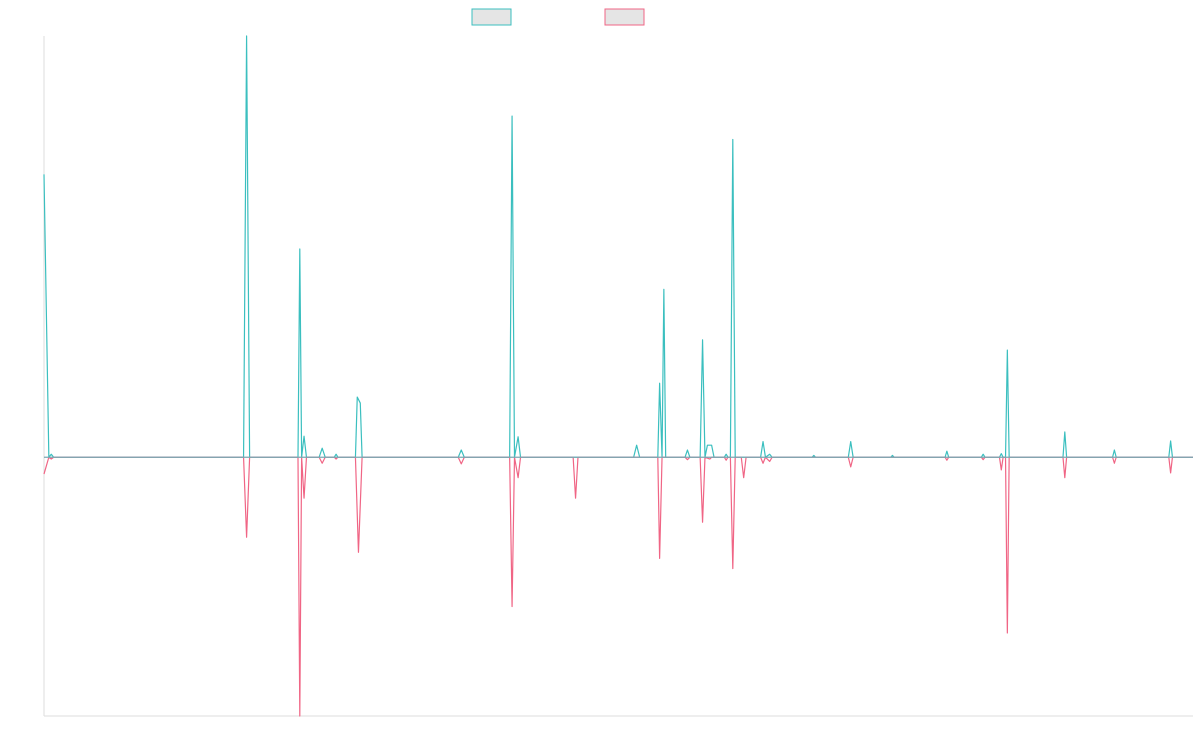 The height and width of the screenshot is (750, 1200). What do you see at coordinates (558, 17) in the screenshot?
I see `legend` at bounding box center [558, 17].